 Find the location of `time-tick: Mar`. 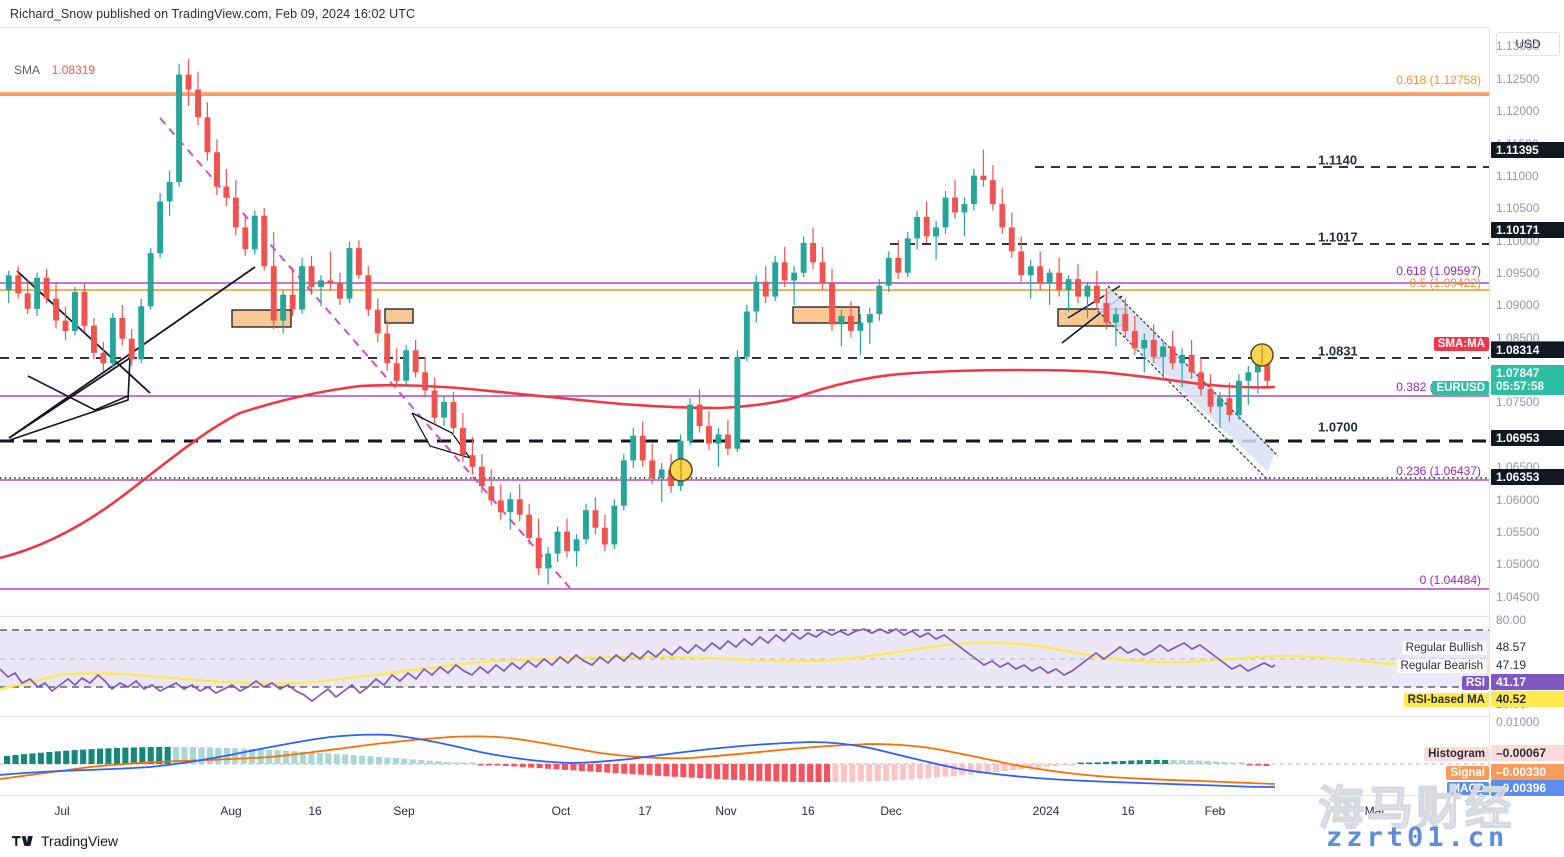

time-tick: Mar is located at coordinates (1375, 811).